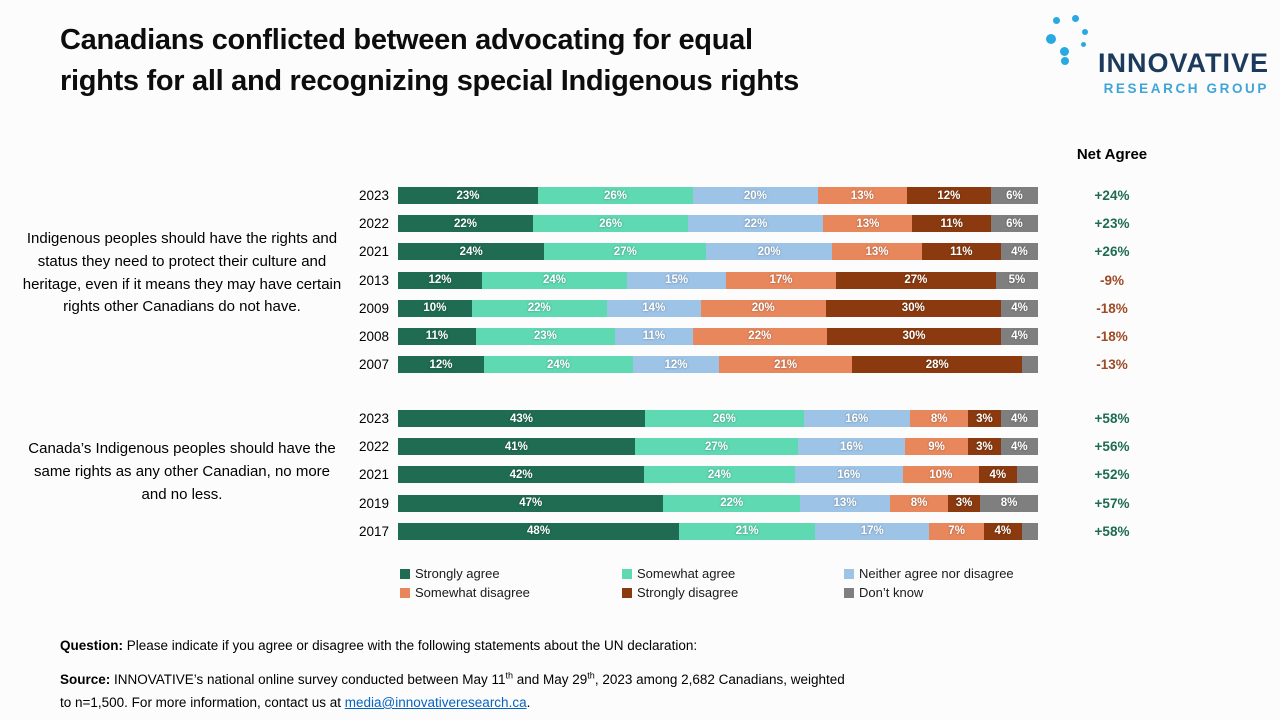  I want to click on segment-value-label: 24%, so click(555, 280).